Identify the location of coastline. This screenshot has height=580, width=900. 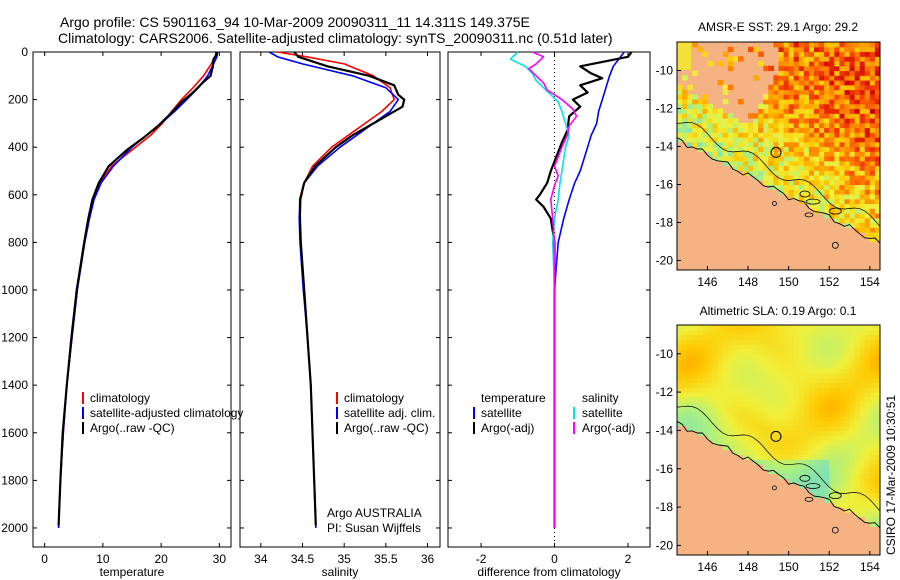
(778, 474).